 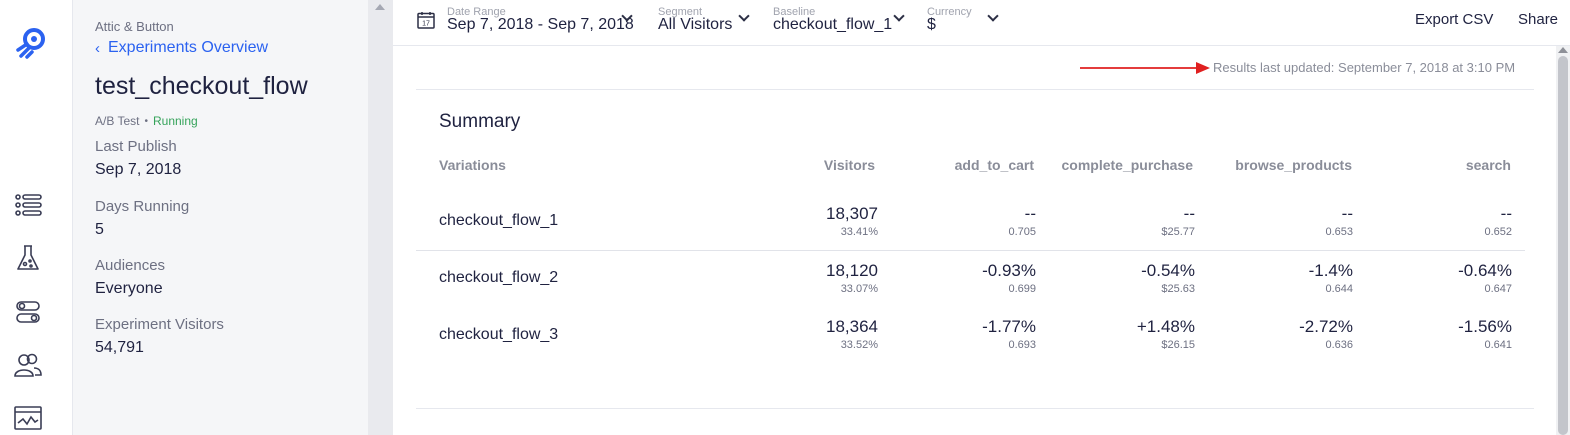 I want to click on metric-cell: -0.93% 0.699, so click(x=1009, y=278).